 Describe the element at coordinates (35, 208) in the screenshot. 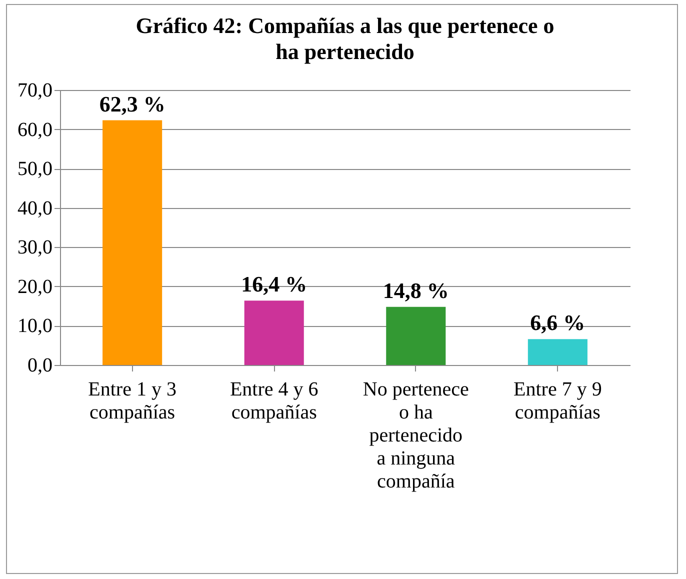

I see `y-tick-label: 40,0` at that location.